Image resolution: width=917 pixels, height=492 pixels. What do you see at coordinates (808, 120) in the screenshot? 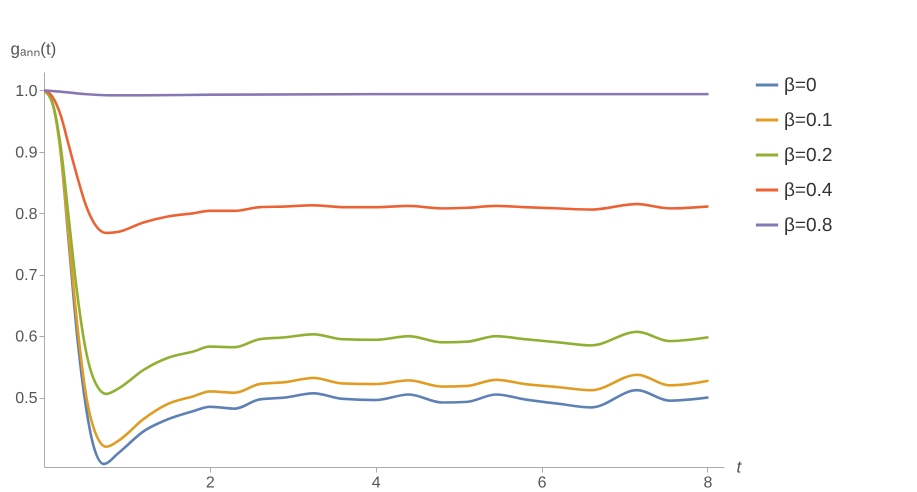
I see `legend-label: β=0.1` at bounding box center [808, 120].